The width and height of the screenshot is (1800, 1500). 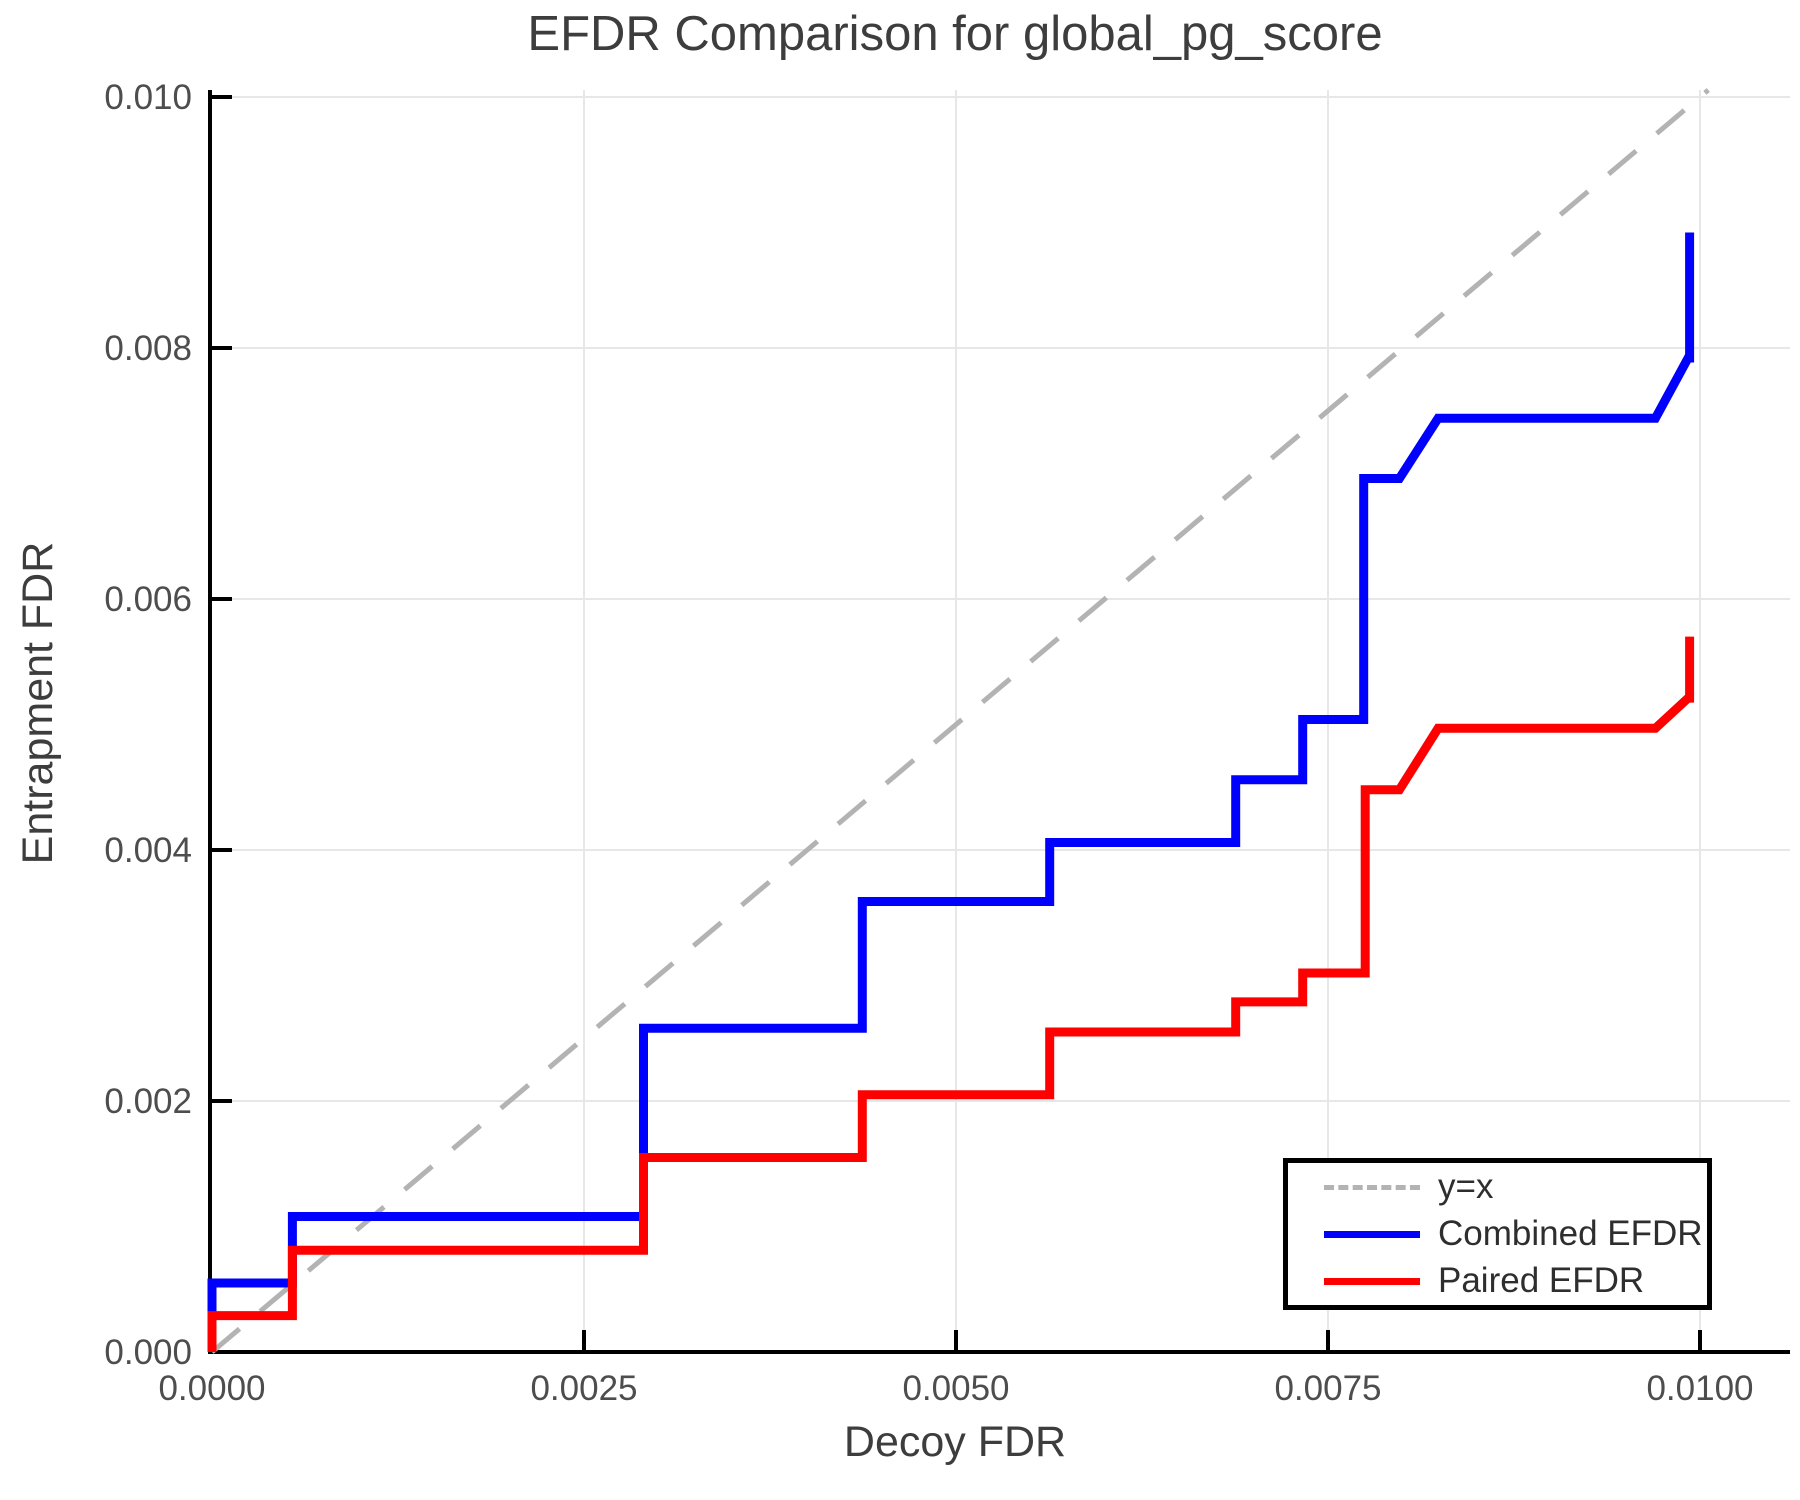 What do you see at coordinates (148, 599) in the screenshot?
I see `y-tick-label: 0.006` at bounding box center [148, 599].